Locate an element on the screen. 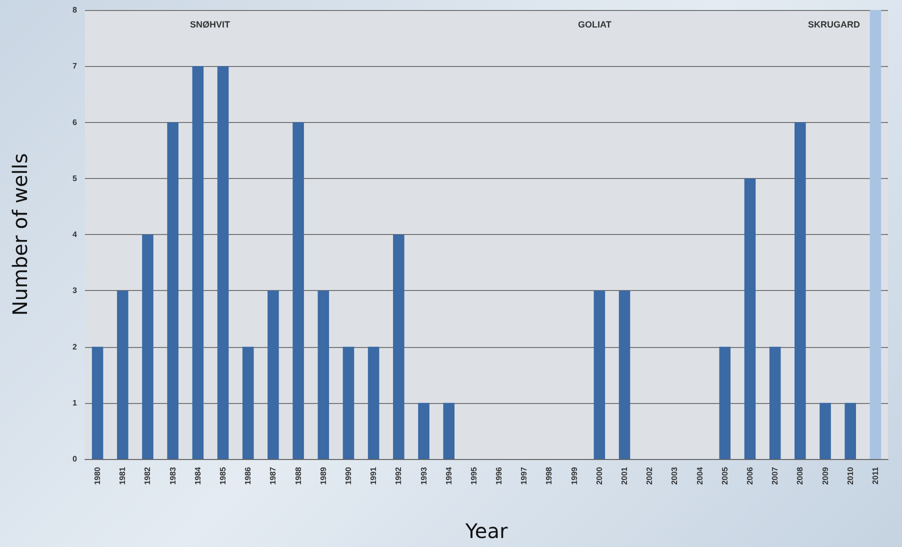  x-tick-label: 1983 is located at coordinates (173, 475).